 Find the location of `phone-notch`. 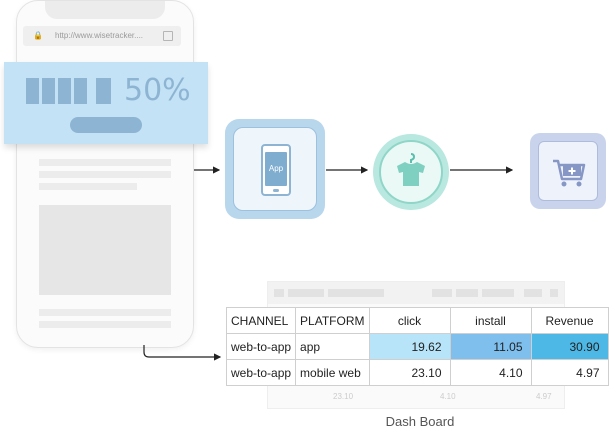

phone-notch is located at coordinates (105, 10).